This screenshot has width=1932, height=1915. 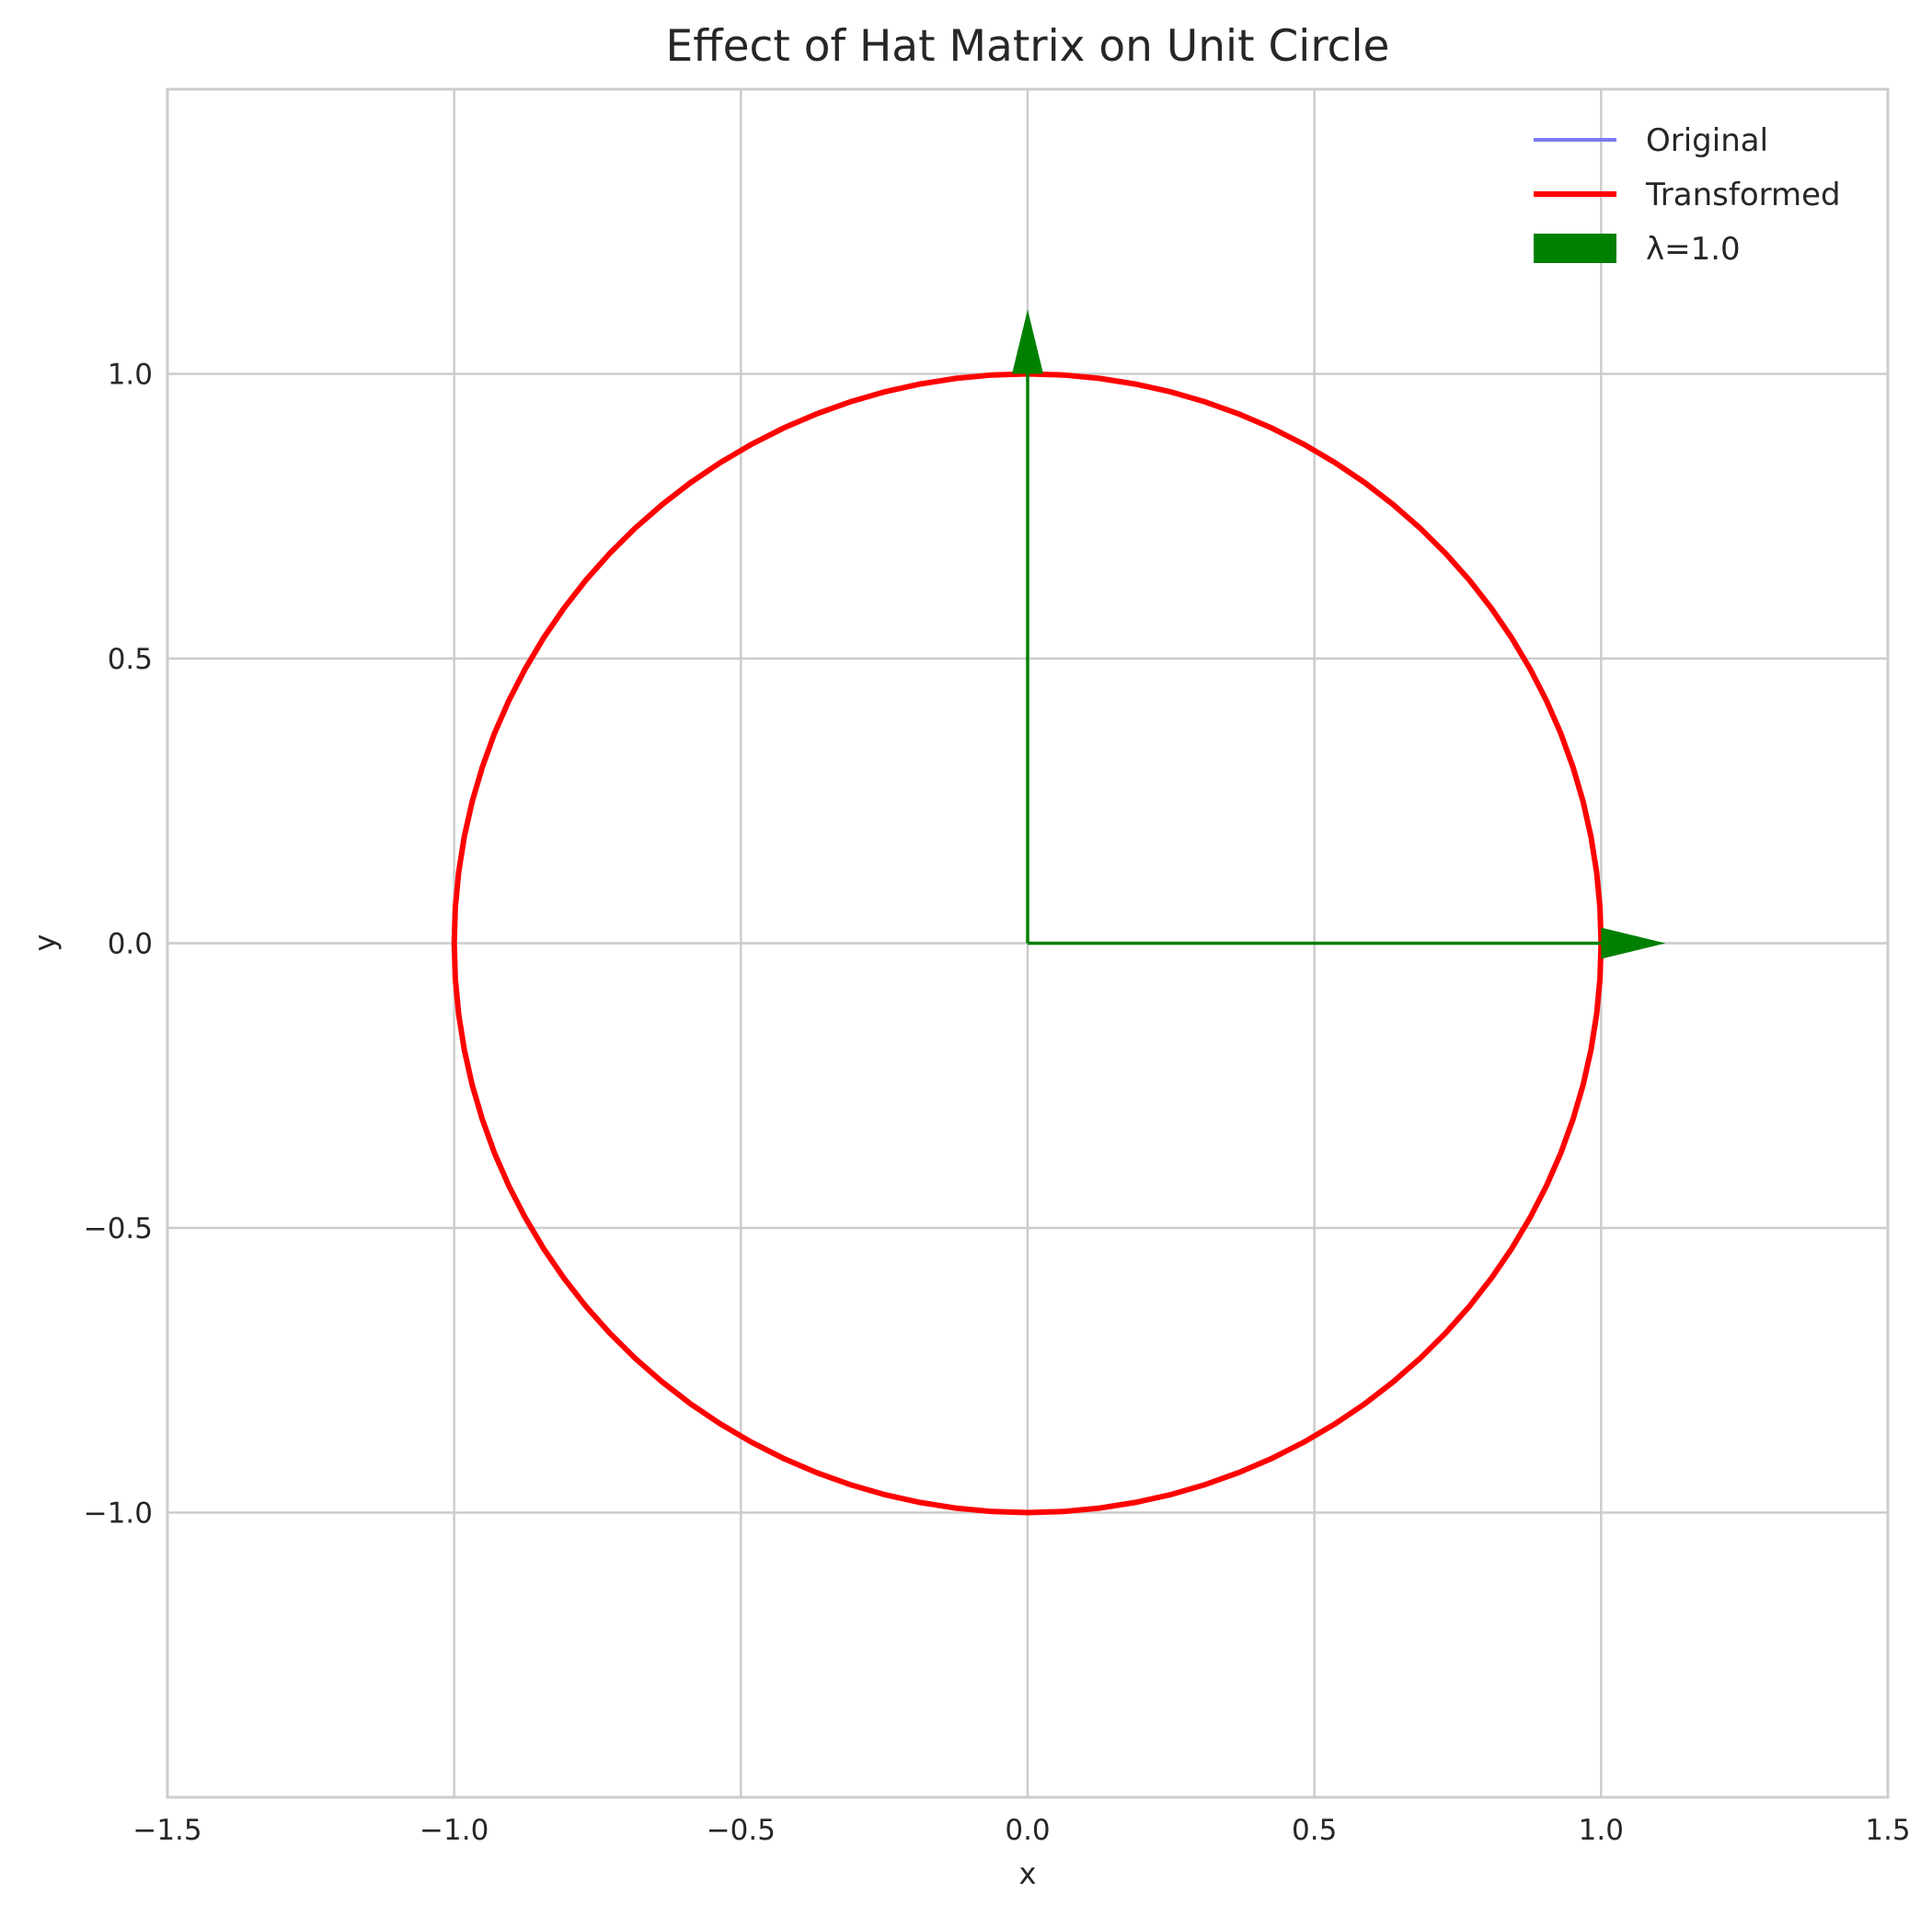 What do you see at coordinates (1028, 46) in the screenshot?
I see `chart-title: Effect of Hat Matrix on Unit Circle` at bounding box center [1028, 46].